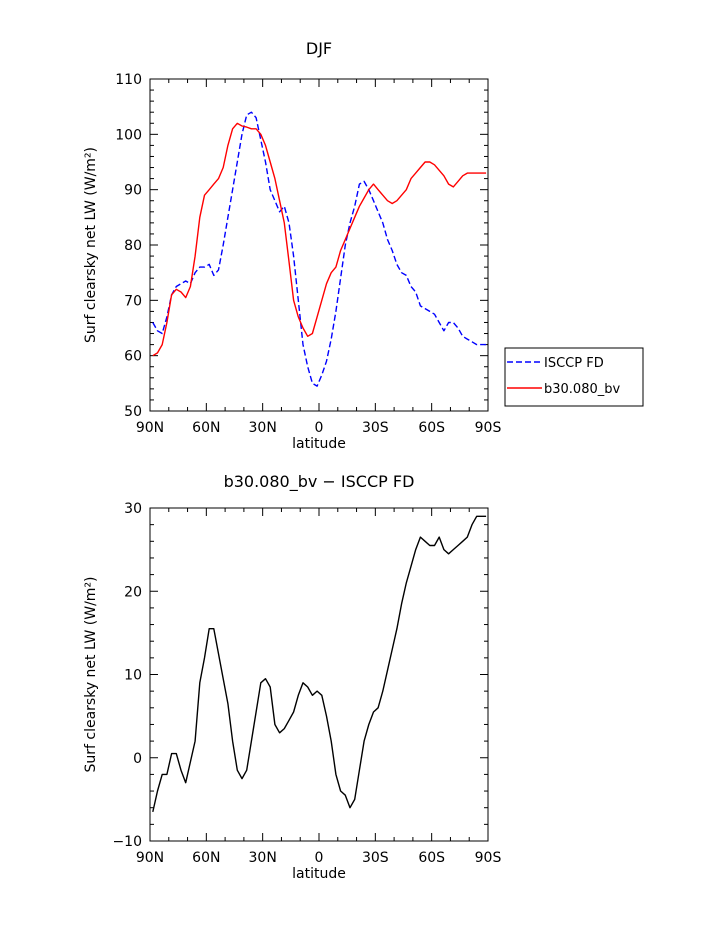 The width and height of the screenshot is (723, 935). What do you see at coordinates (133, 357) in the screenshot?
I see `y-tick-label: 60` at bounding box center [133, 357].